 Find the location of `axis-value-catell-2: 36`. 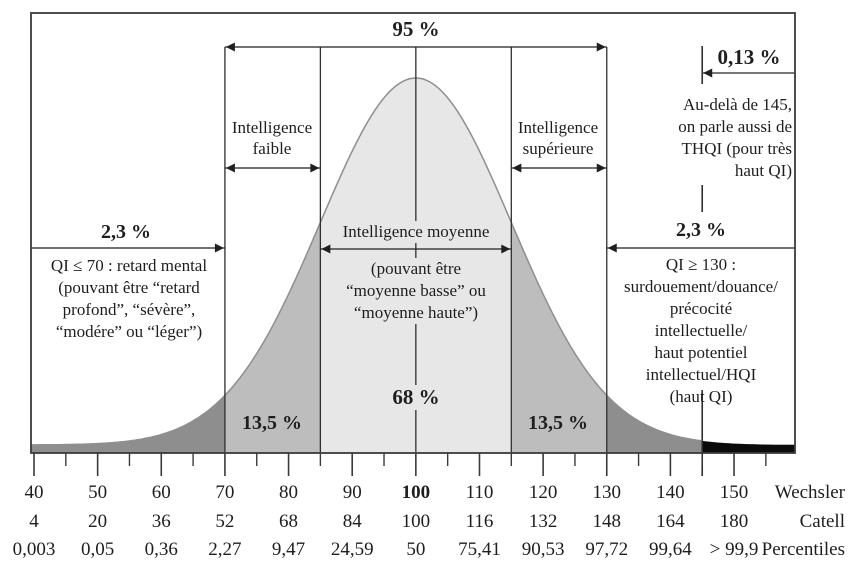

axis-value-catell-2: 36 is located at coordinates (161, 521).